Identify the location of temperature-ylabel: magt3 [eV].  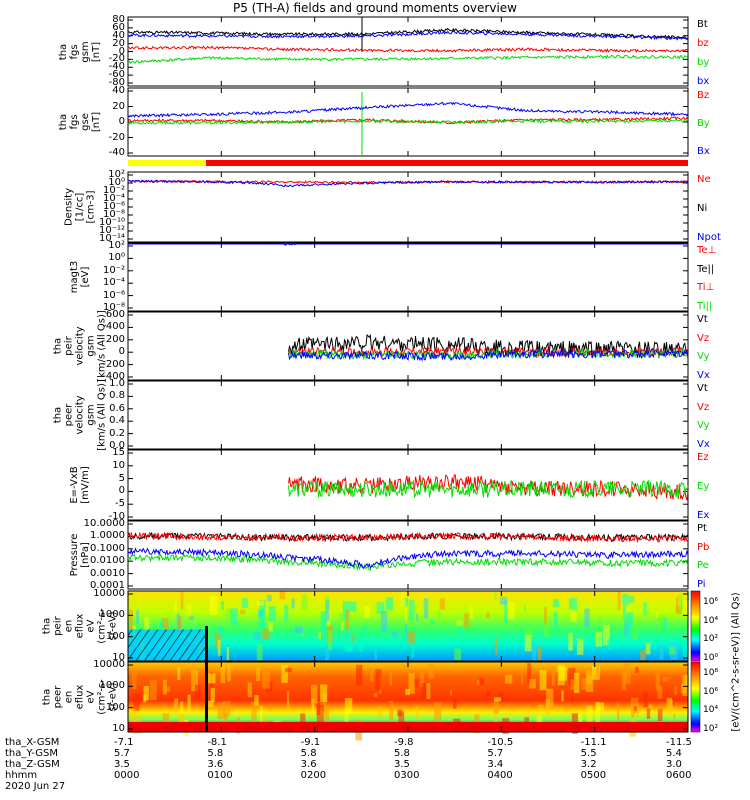
(80, 277).